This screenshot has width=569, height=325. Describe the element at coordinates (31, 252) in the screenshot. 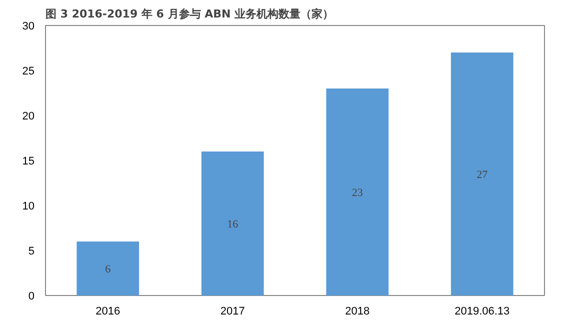

I see `y-tick-label: 5` at that location.